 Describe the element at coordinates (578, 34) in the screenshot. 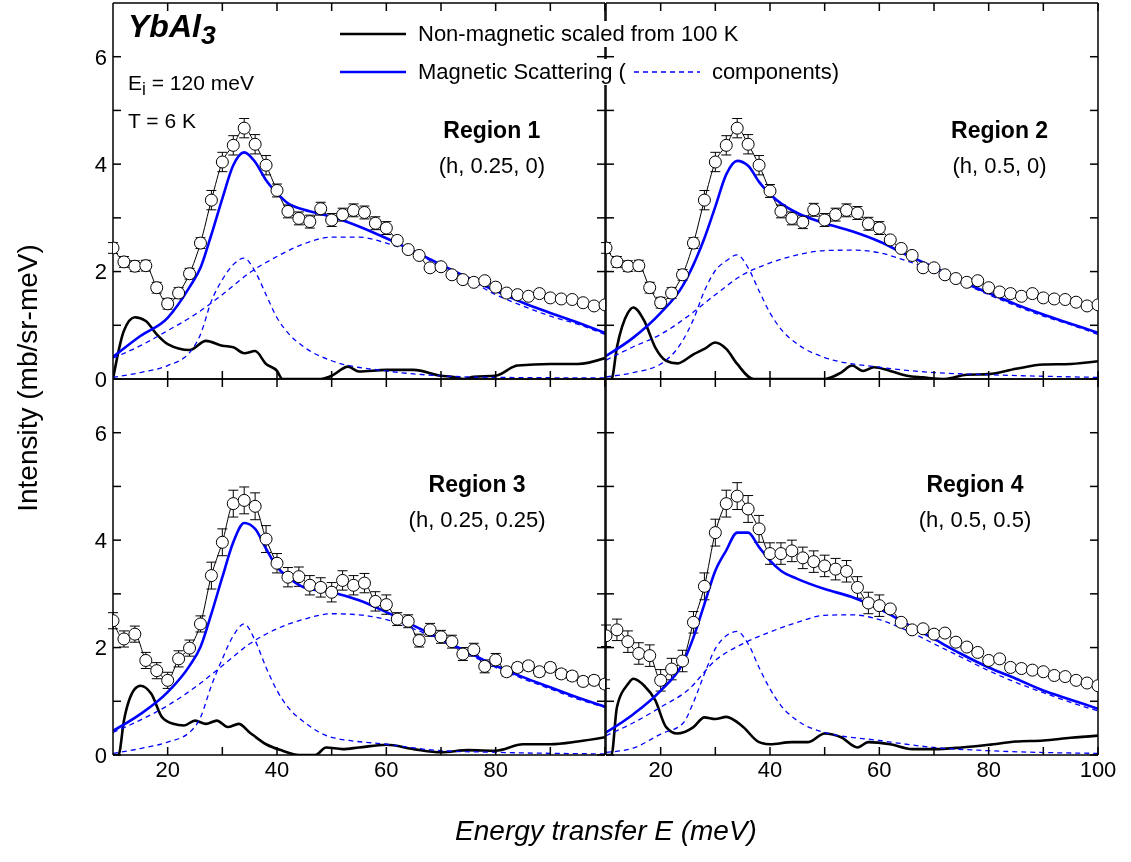

I see `legend-label: Non-magnetic scaled from 100 K` at that location.